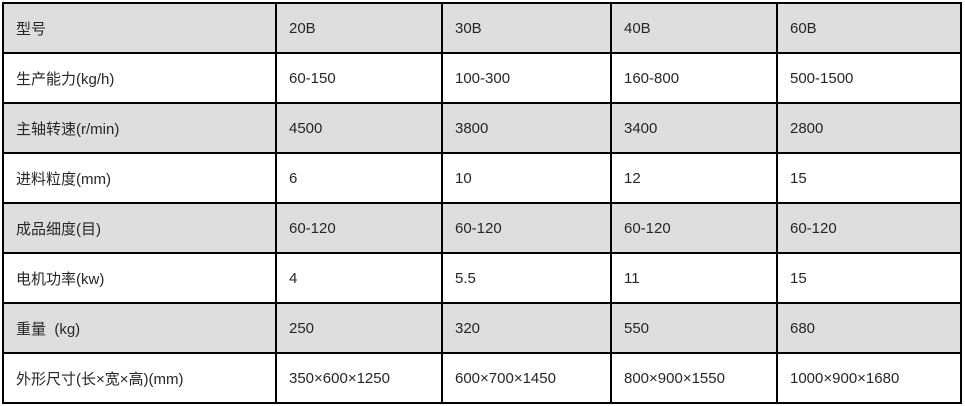  Describe the element at coordinates (869, 78) in the screenshot. I see `value-cell: 500-1500` at that location.